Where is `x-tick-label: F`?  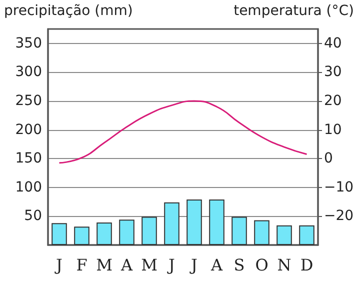 x-tick-label: F is located at coordinates (82, 265).